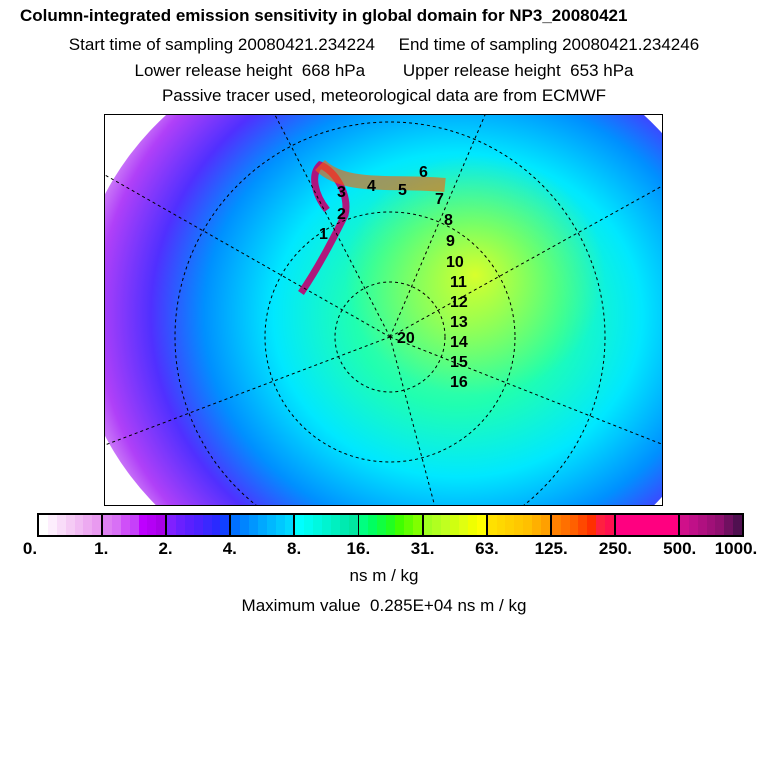 The width and height of the screenshot is (768, 768). I want to click on trajectory-label: 3, so click(341, 192).